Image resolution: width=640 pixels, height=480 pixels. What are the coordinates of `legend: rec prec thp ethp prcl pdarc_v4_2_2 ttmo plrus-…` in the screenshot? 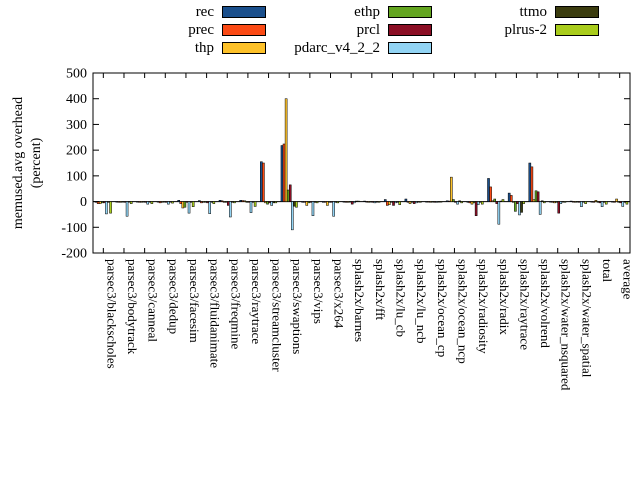 It's located at (320, 31).